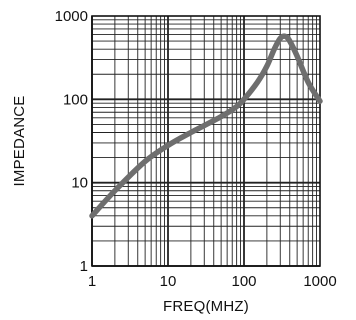 The image size is (356, 320). What do you see at coordinates (75, 99) in the screenshot?
I see `y-tick-label: 100` at bounding box center [75, 99].